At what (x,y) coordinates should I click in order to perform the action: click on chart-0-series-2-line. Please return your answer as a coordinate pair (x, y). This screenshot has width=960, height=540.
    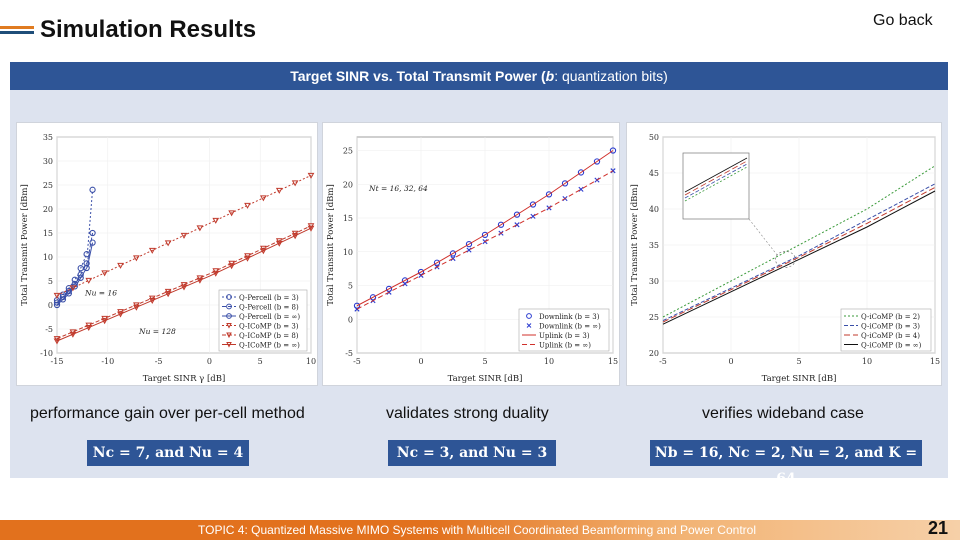
    Looking at the image, I should click on (75, 274).